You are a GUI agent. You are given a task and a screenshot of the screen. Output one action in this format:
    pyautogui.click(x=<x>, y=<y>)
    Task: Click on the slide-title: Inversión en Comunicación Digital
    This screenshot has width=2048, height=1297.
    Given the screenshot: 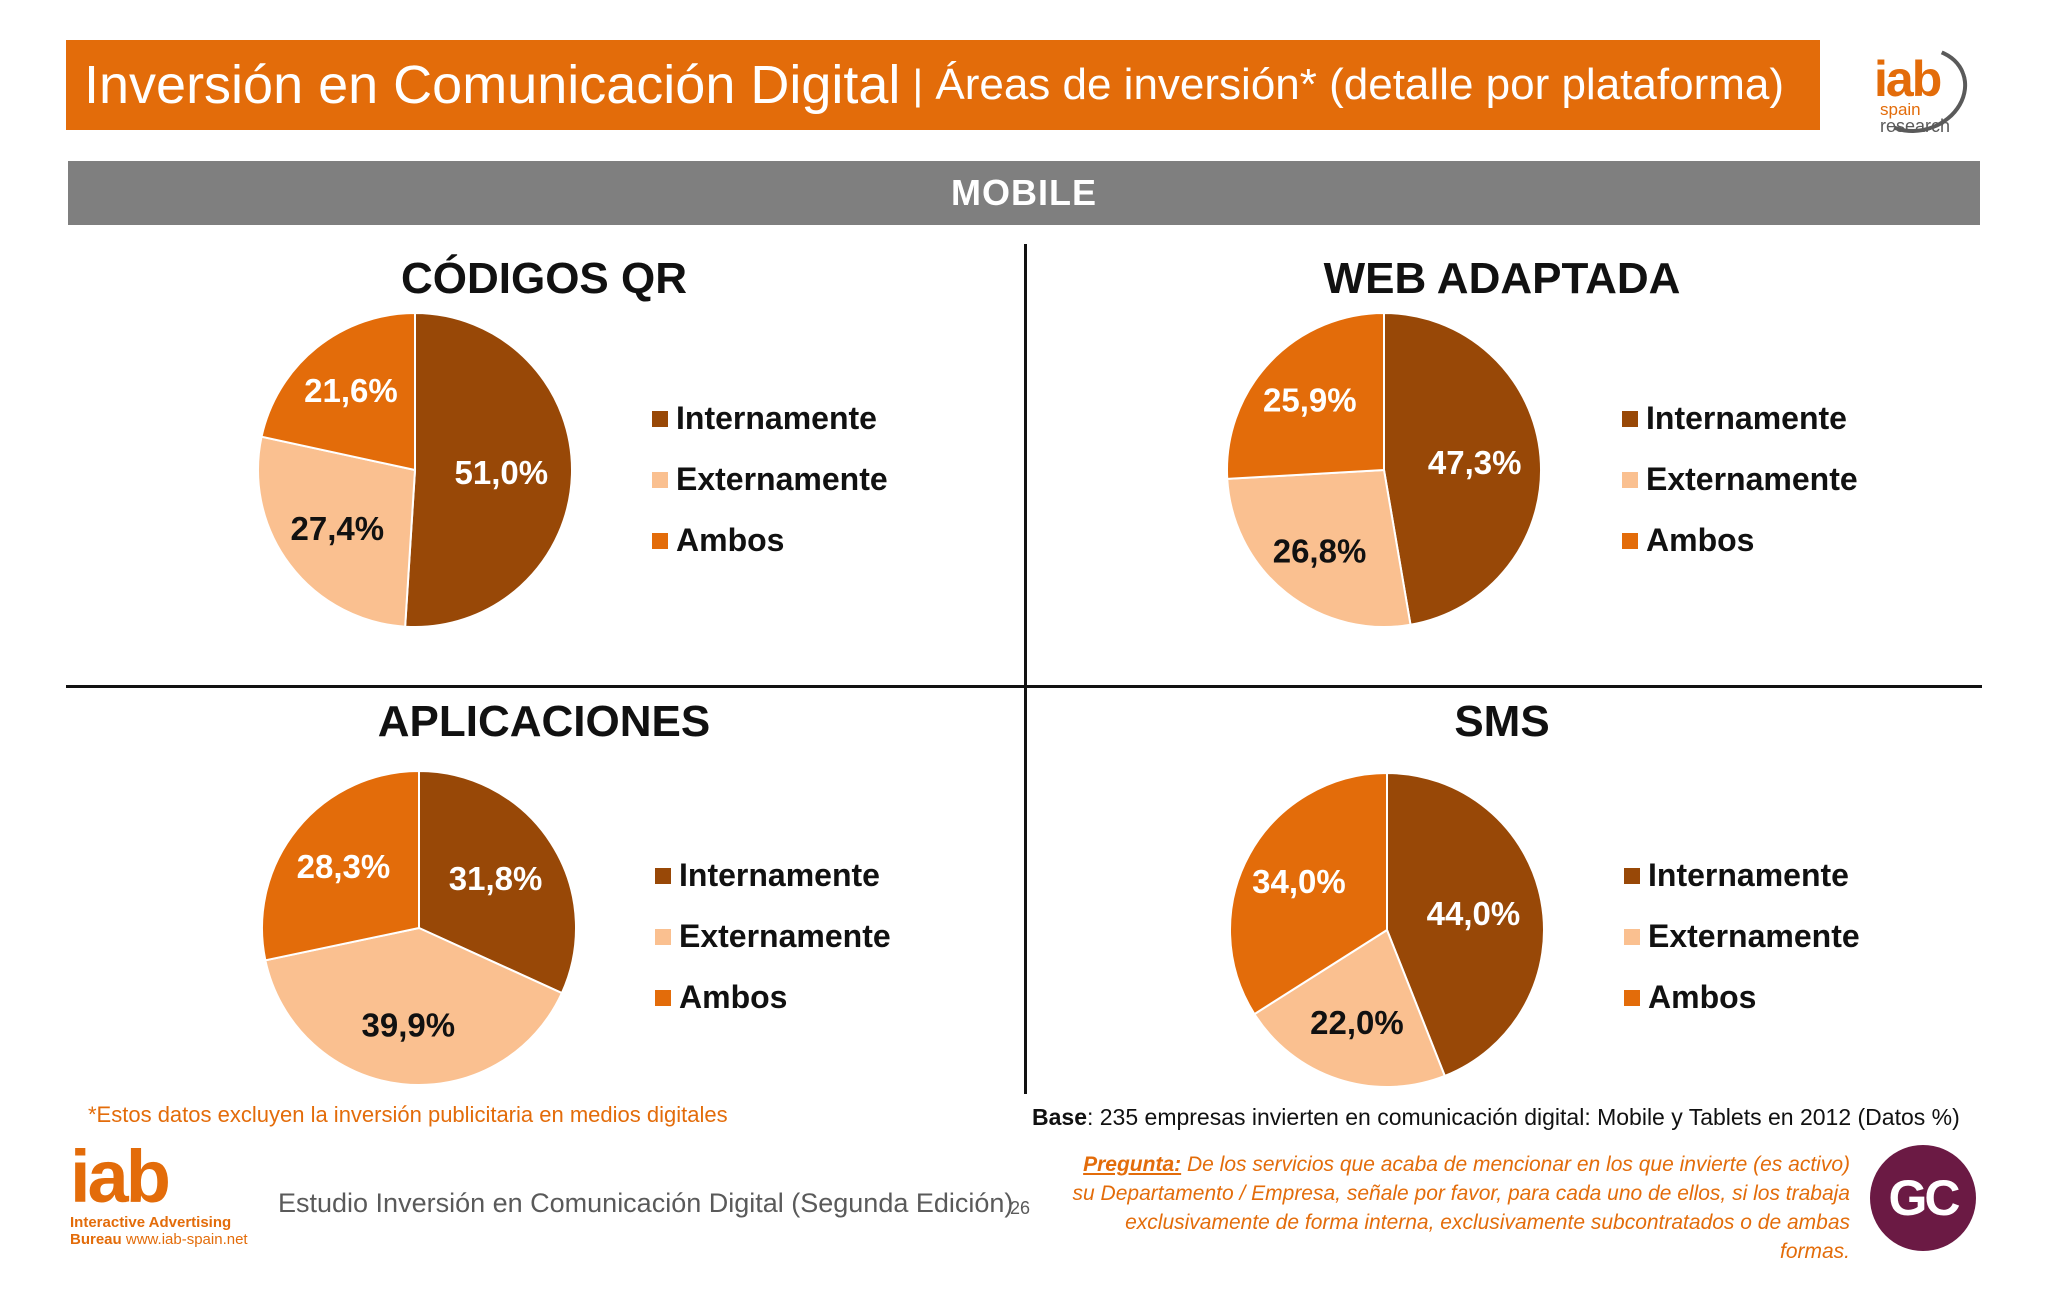 What is the action you would take?
    pyautogui.click(x=492, y=85)
    